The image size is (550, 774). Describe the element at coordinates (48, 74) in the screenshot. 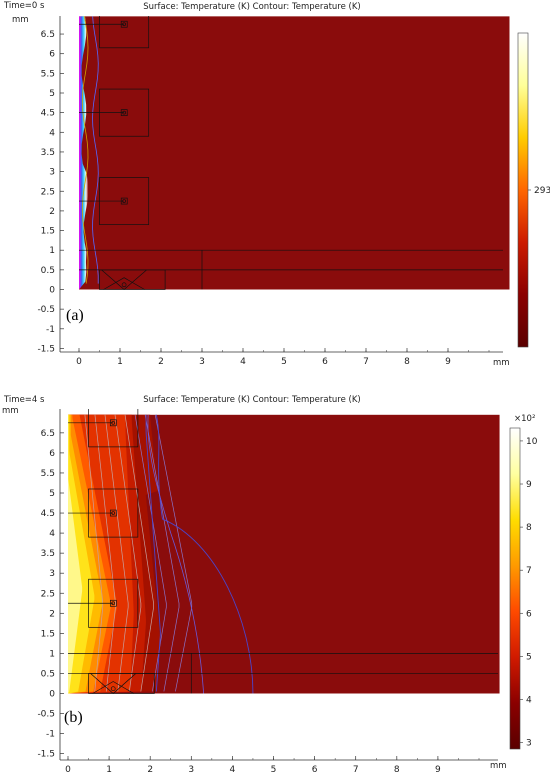

I see `y-tick-label: 5.5` at that location.